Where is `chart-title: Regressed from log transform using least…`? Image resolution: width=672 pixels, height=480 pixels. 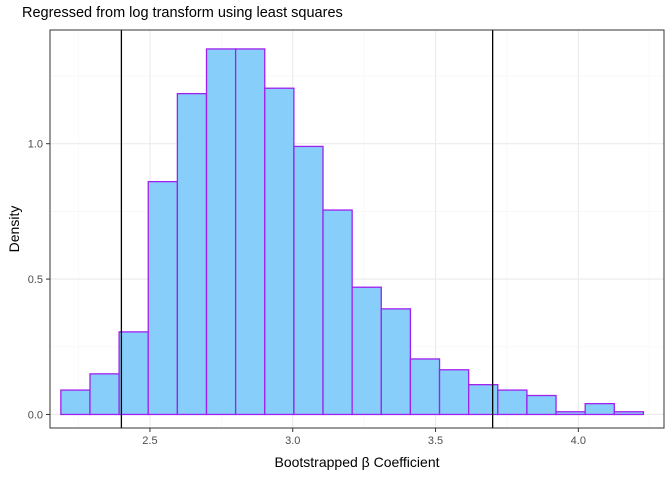
chart-title: Regressed from log transform using least… is located at coordinates (182, 13).